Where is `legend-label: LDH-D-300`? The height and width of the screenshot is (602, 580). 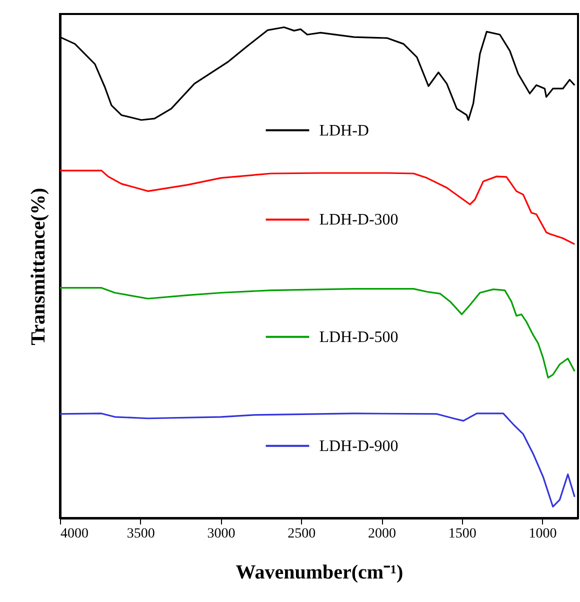
legend-label: LDH-D-300 is located at coordinates (358, 220).